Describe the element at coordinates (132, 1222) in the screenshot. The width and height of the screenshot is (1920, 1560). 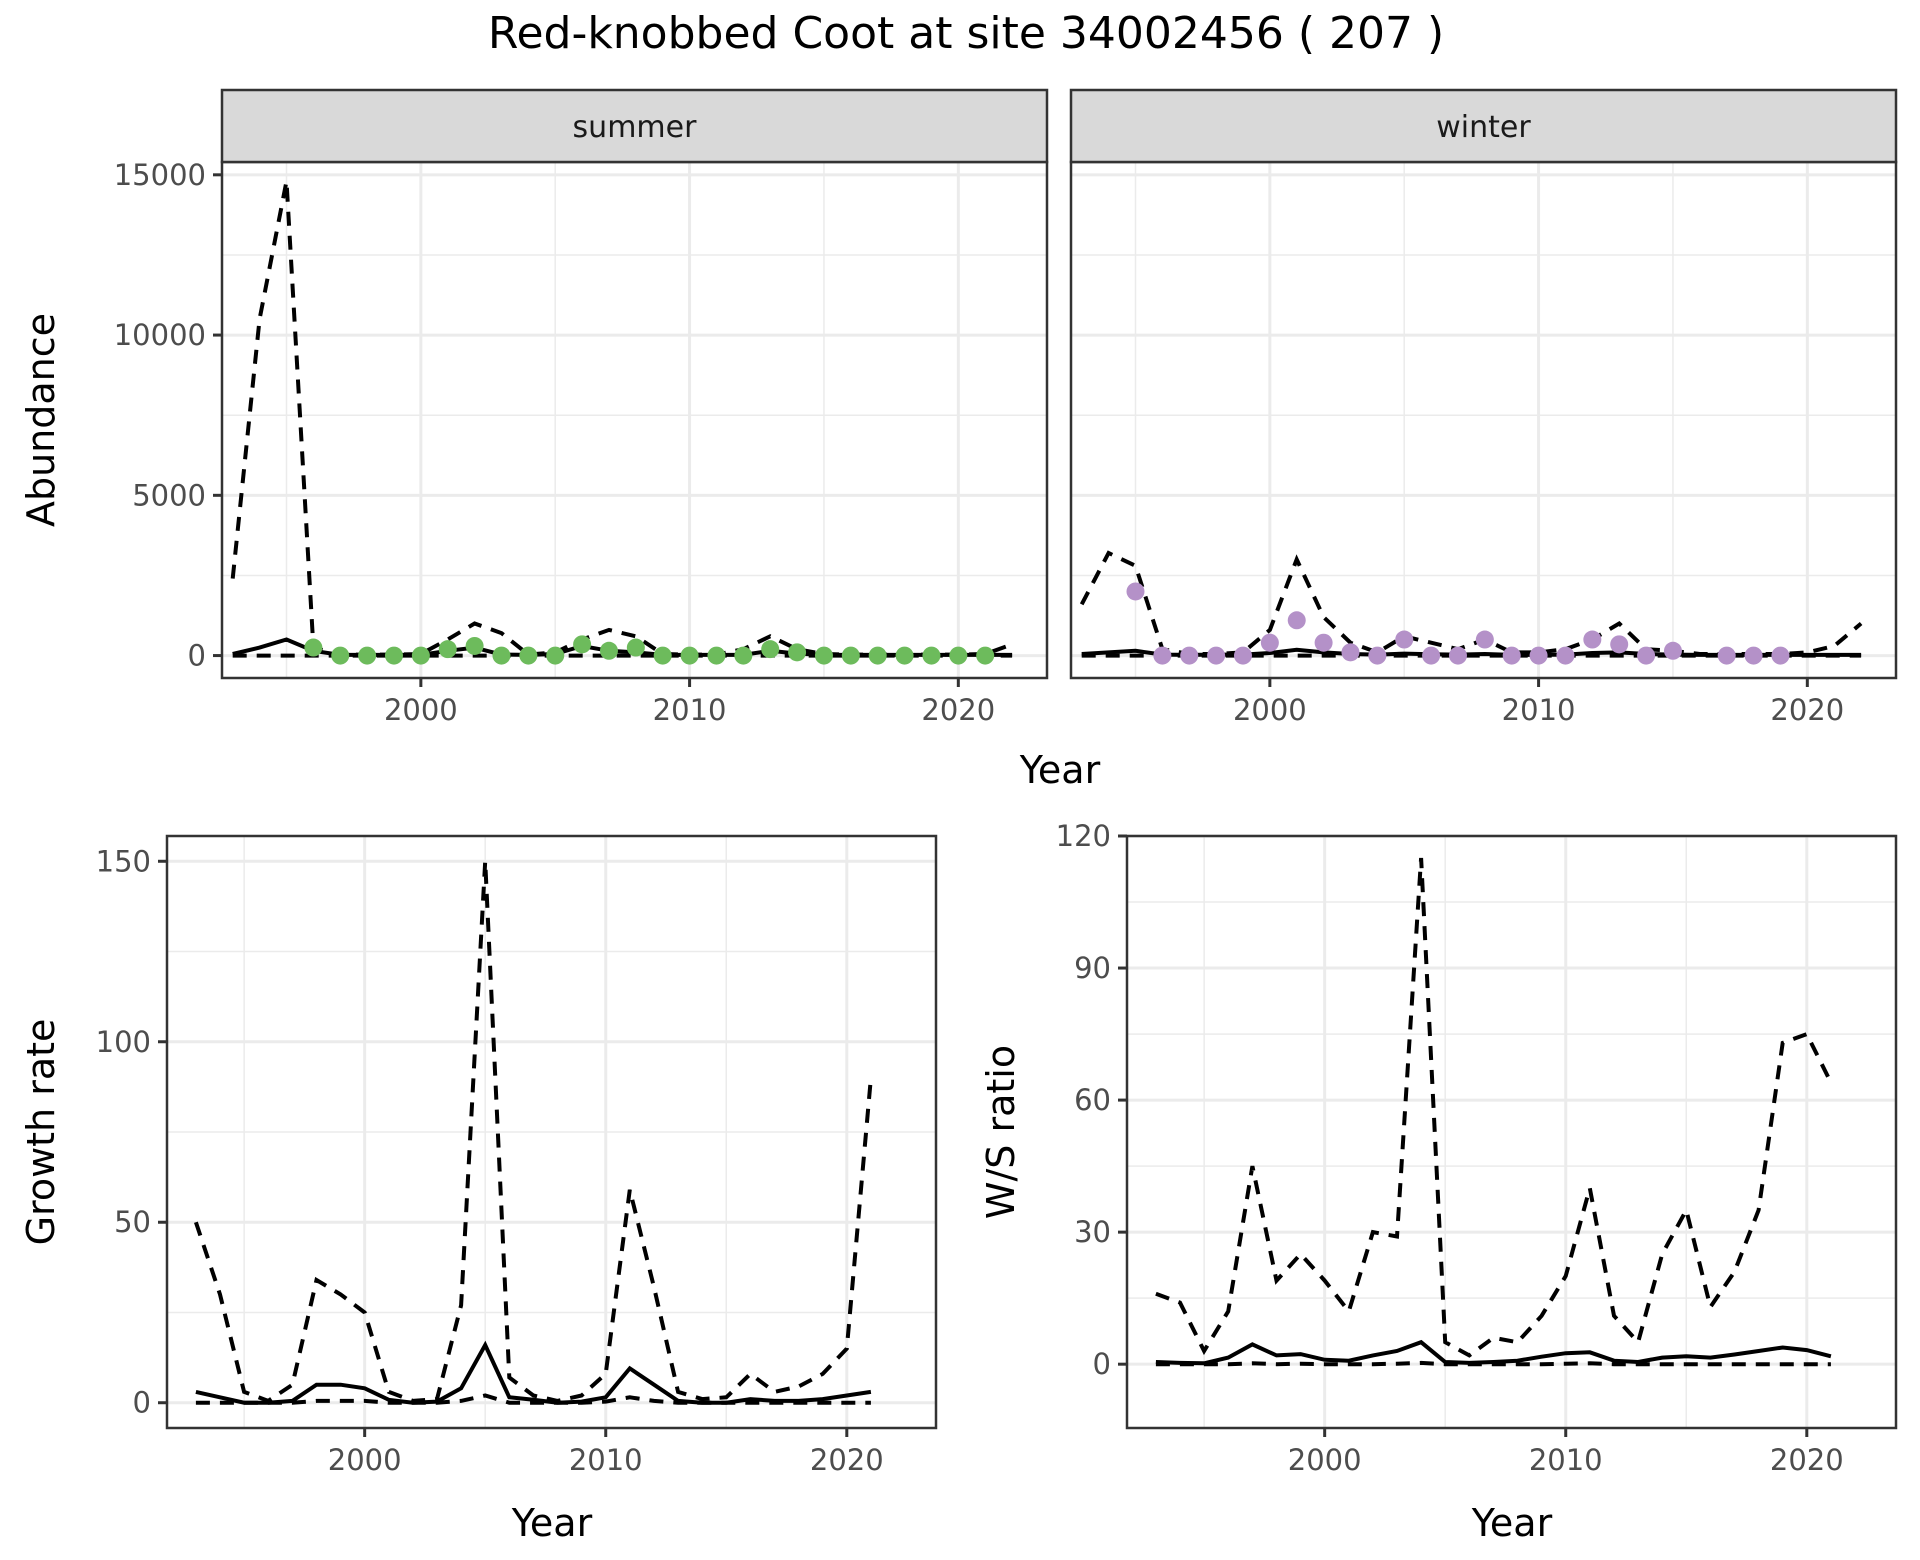
I see `y-tick-label: 50` at that location.